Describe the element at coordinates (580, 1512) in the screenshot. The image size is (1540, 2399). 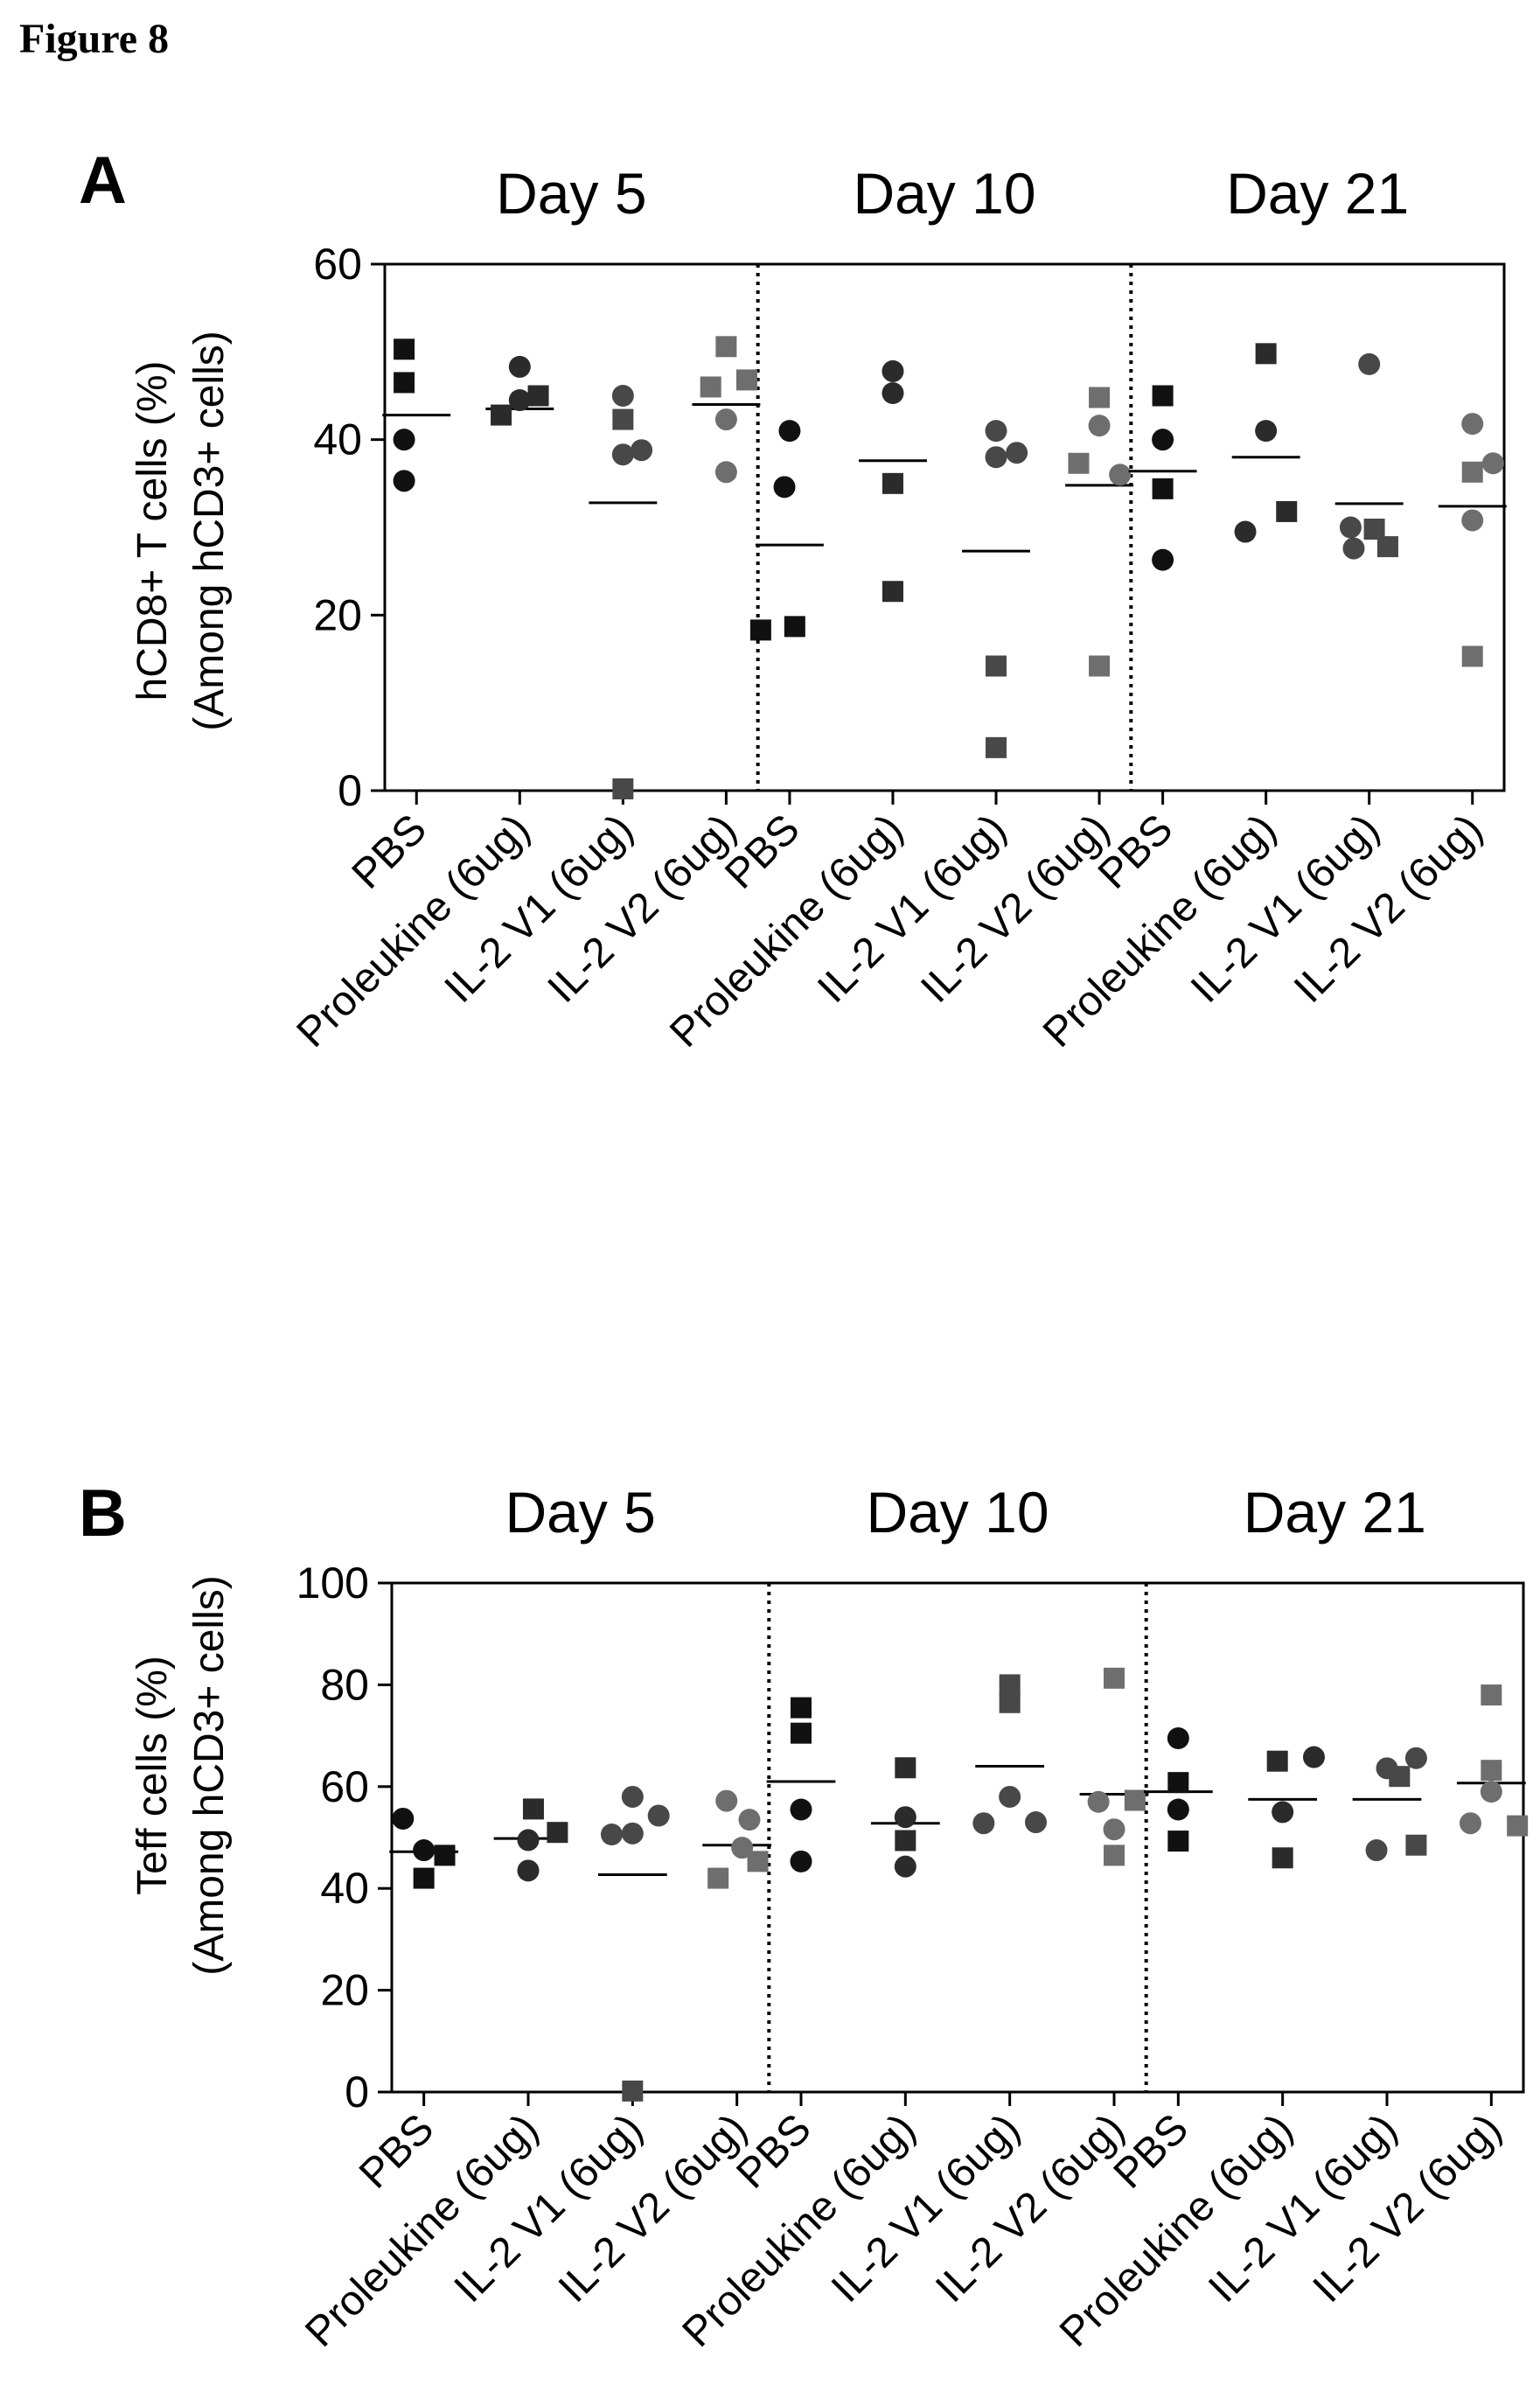
I see `panel-b-group-label-day-5: Day 5` at that location.